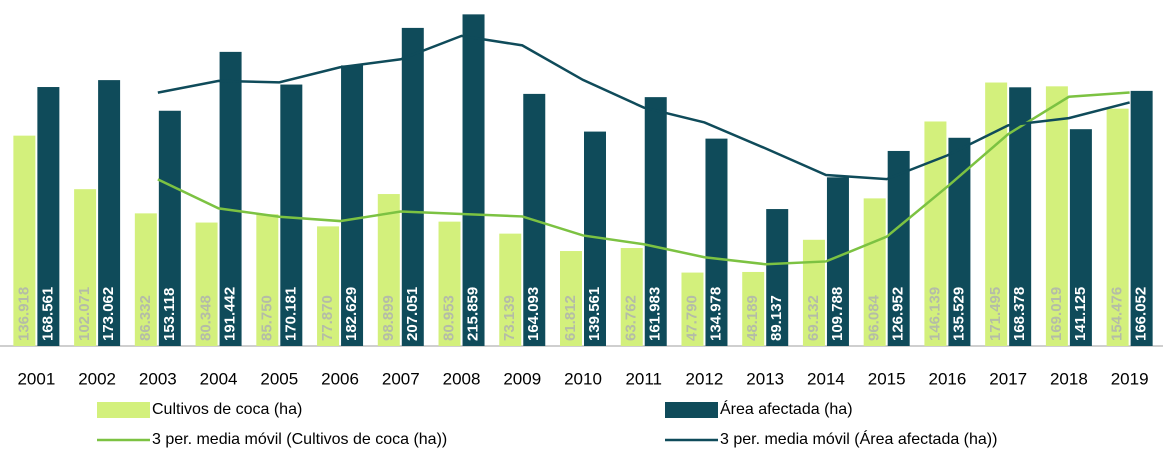 Image resolution: width=1163 pixels, height=456 pixels. Describe the element at coordinates (583, 378) in the screenshot. I see `x-tick-label: 2010` at that location.